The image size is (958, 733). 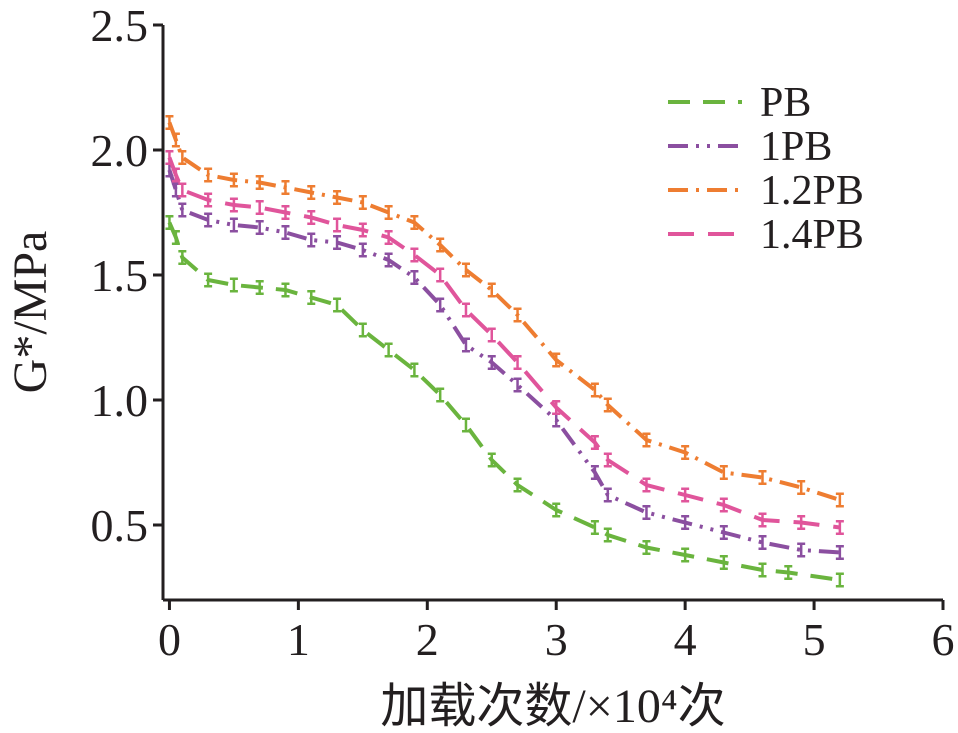 I want to click on legend-item: PB, so click(x=739, y=103).